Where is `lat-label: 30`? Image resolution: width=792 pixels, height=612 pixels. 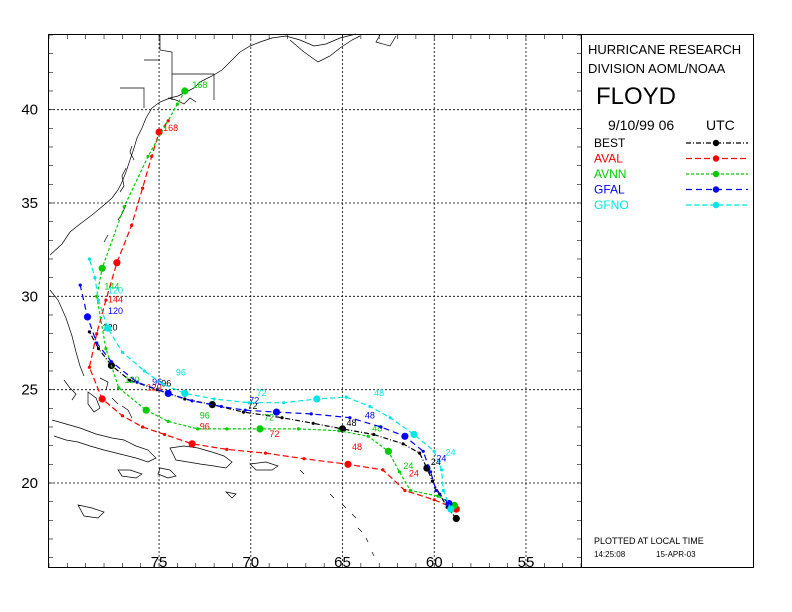
lat-label: 30 is located at coordinates (29, 296).